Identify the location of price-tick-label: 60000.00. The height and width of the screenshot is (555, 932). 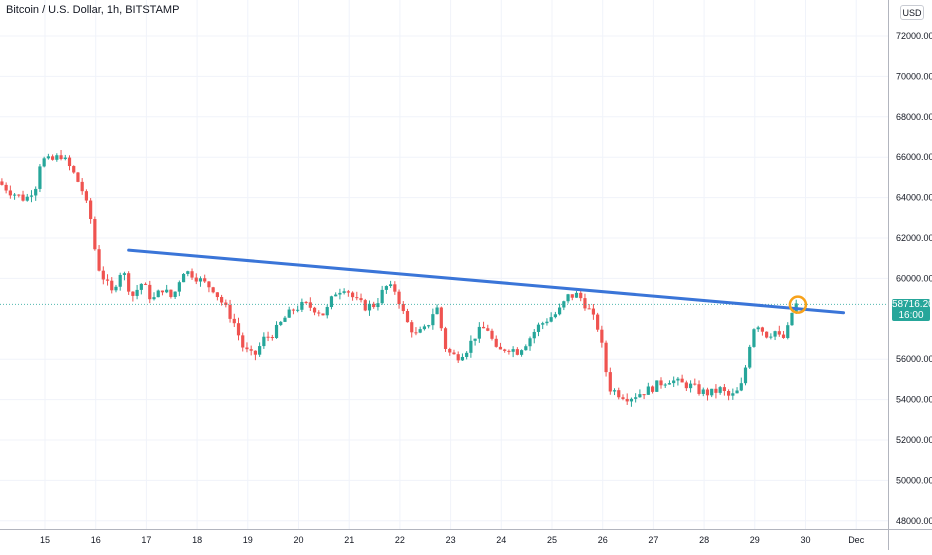
(914, 278).